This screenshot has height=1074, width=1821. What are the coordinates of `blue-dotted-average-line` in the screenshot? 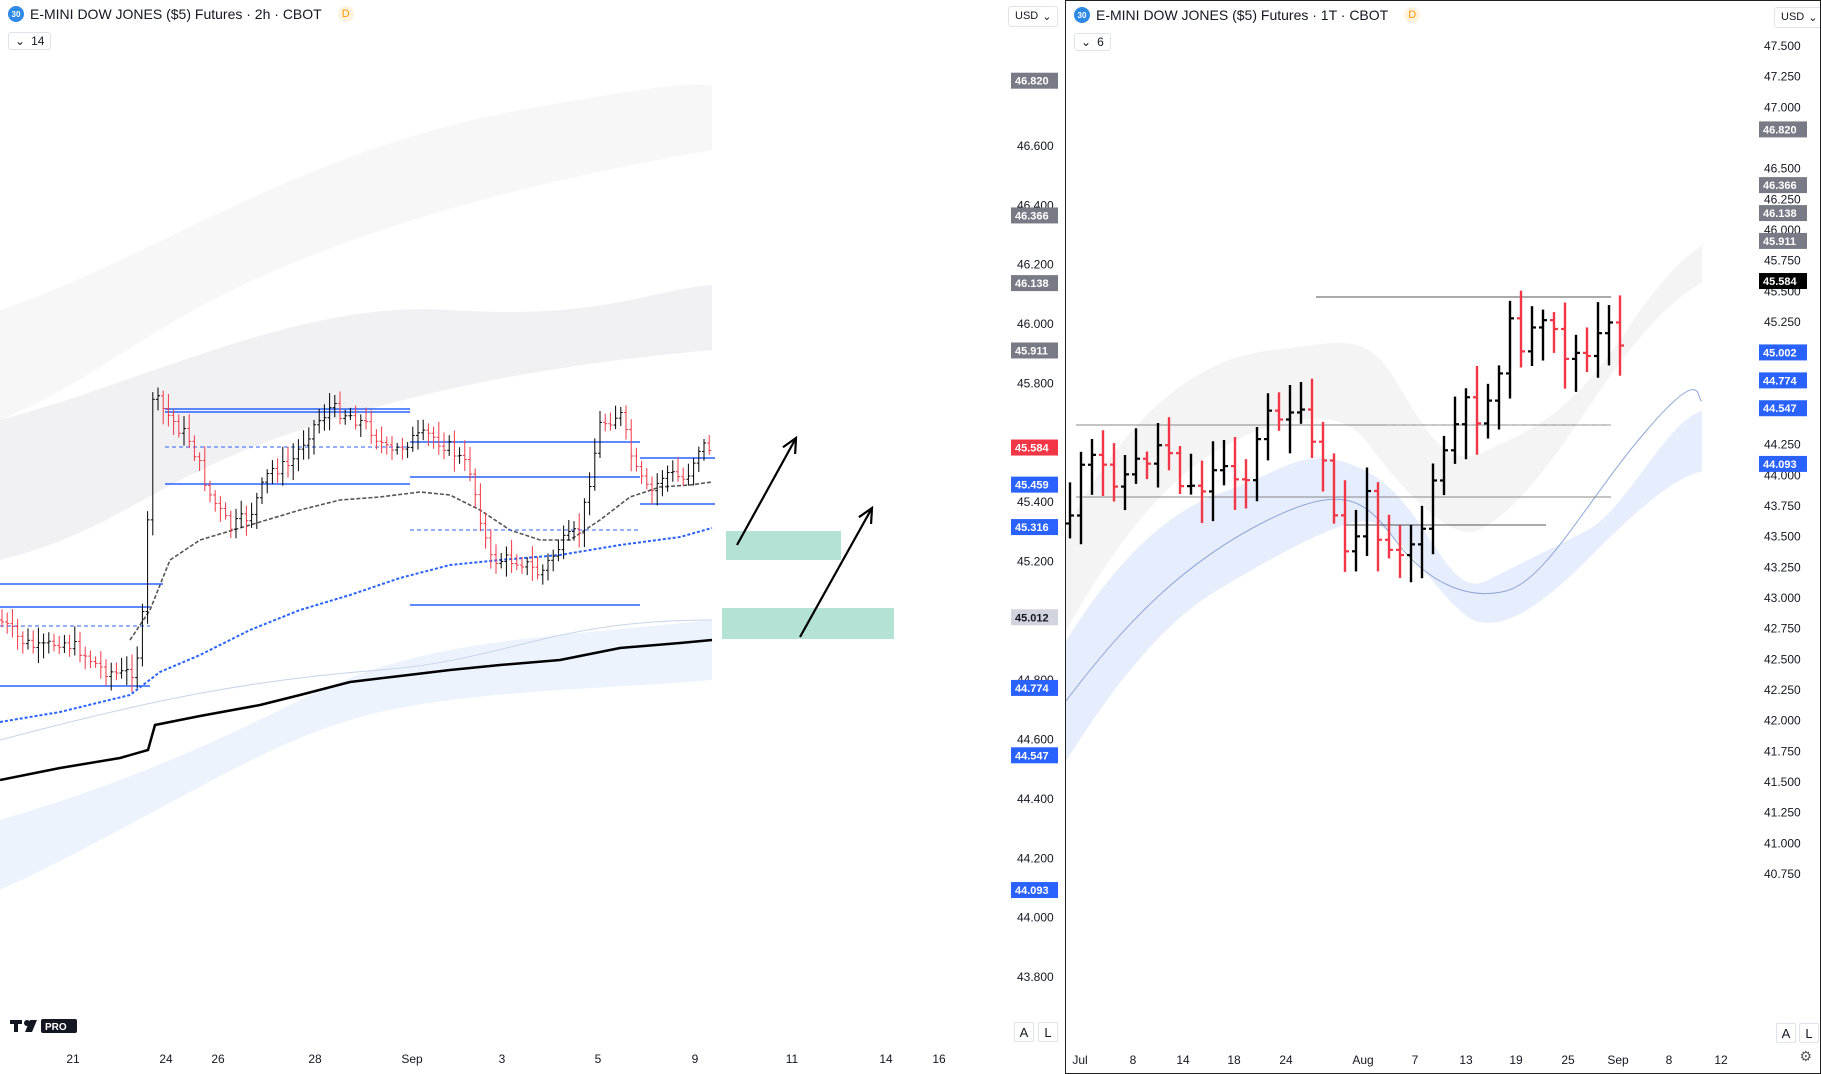 It's located at (356, 625).